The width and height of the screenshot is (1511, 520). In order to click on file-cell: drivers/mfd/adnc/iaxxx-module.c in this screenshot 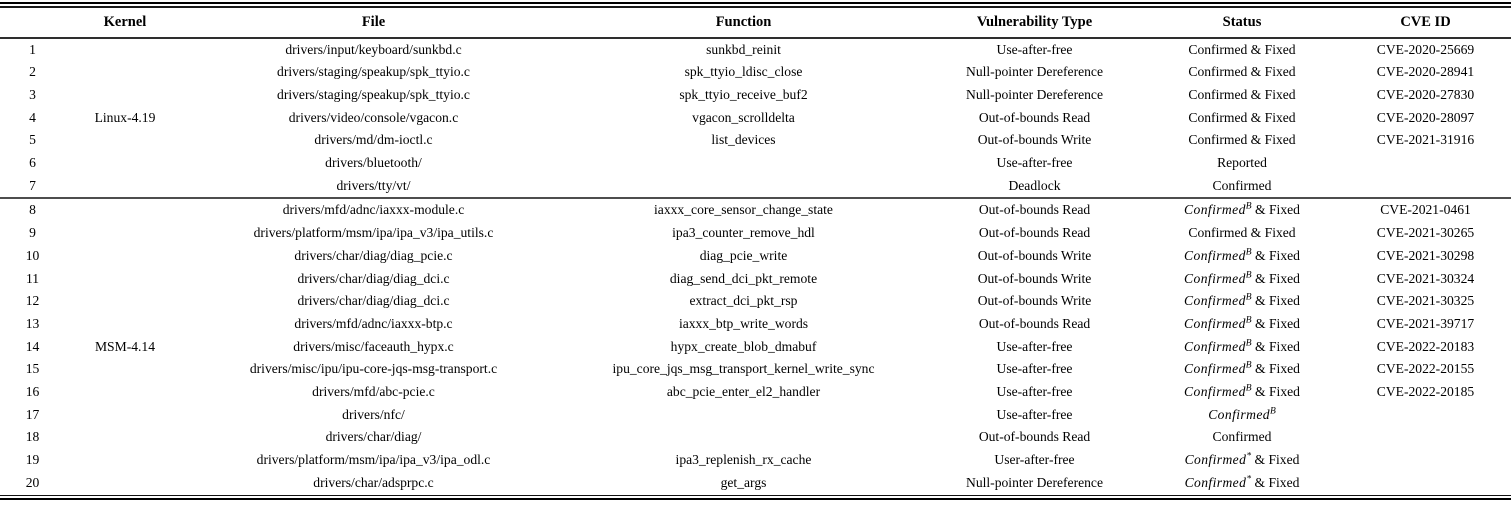, I will do `click(373, 210)`.